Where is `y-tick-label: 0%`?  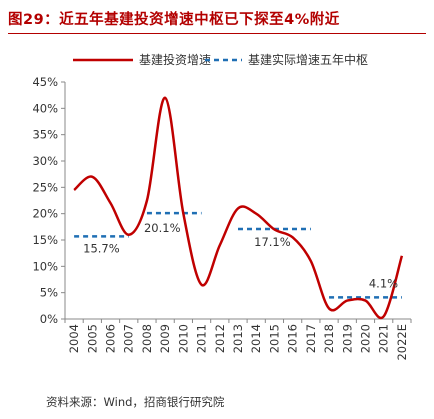 y-tick-label: 0% is located at coordinates (49, 319).